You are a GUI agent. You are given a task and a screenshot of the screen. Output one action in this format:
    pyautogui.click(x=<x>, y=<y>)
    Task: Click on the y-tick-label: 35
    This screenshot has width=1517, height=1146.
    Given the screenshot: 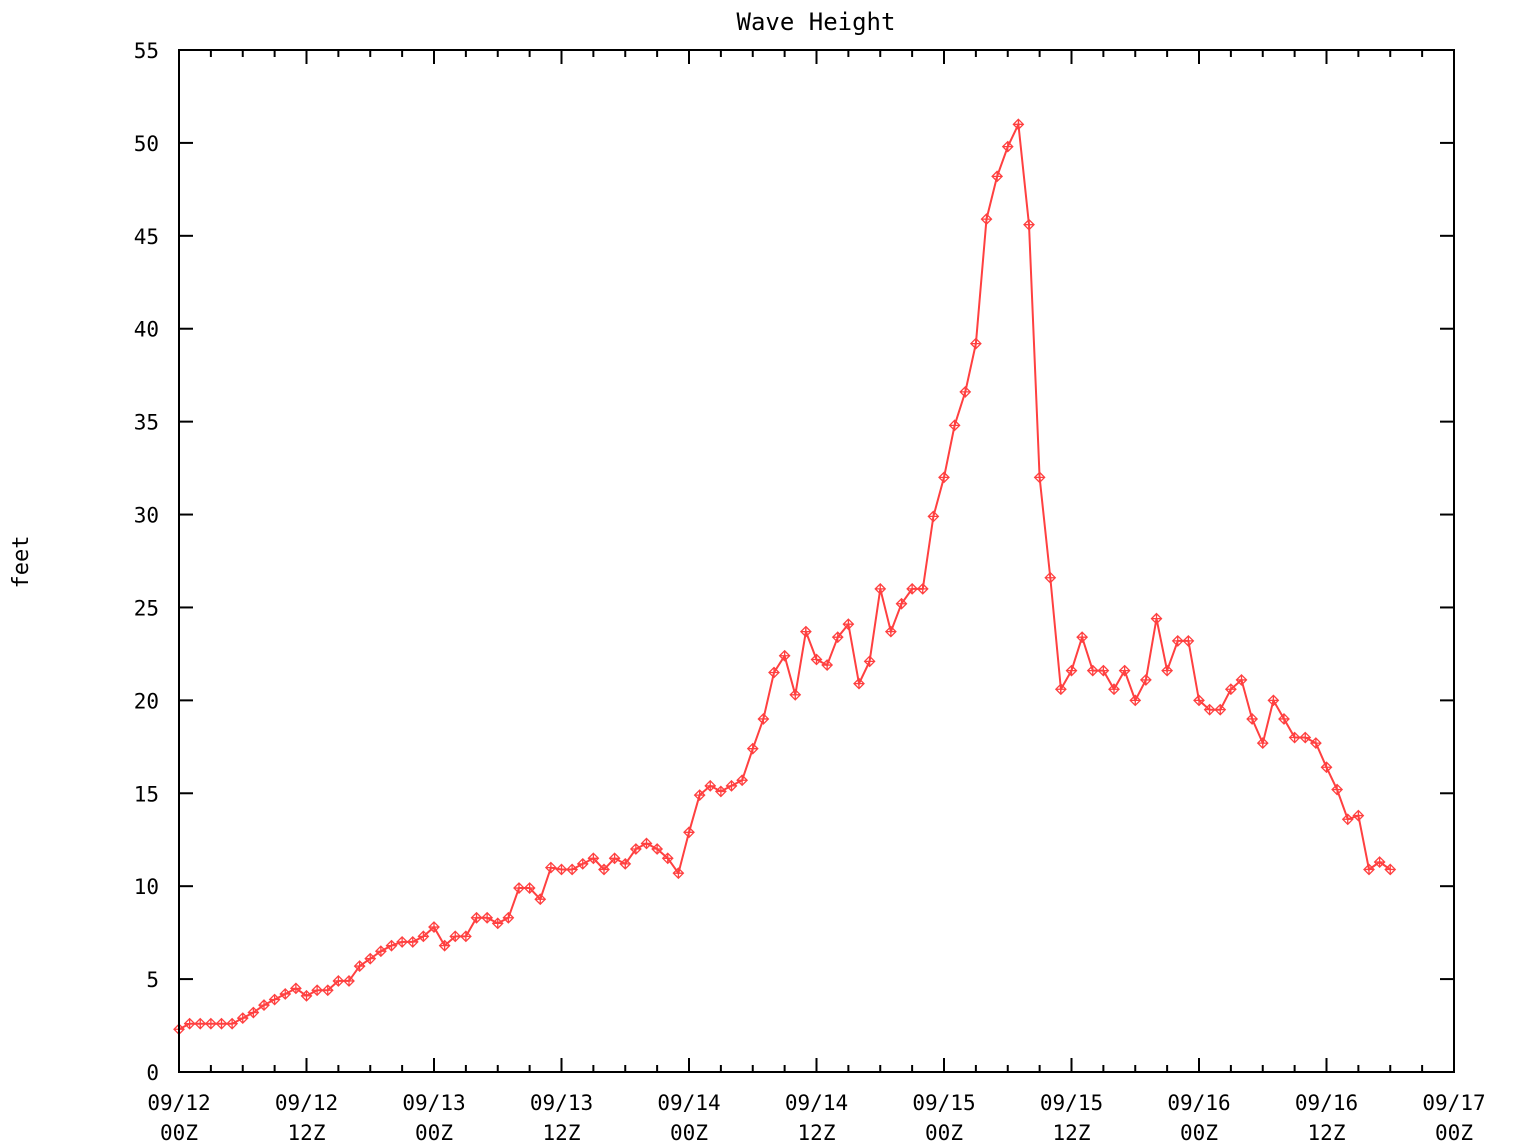 What is the action you would take?
    pyautogui.click(x=146, y=423)
    